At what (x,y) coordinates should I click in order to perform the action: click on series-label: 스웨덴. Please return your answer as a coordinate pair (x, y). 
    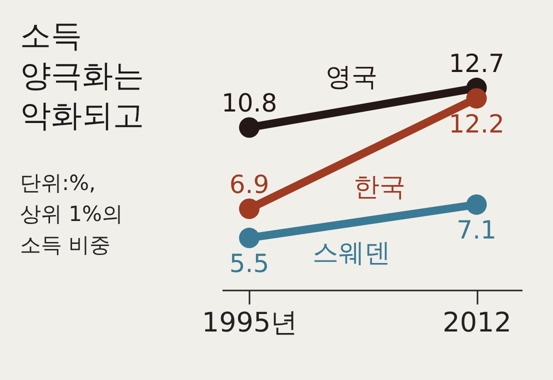
    Looking at the image, I should click on (351, 253).